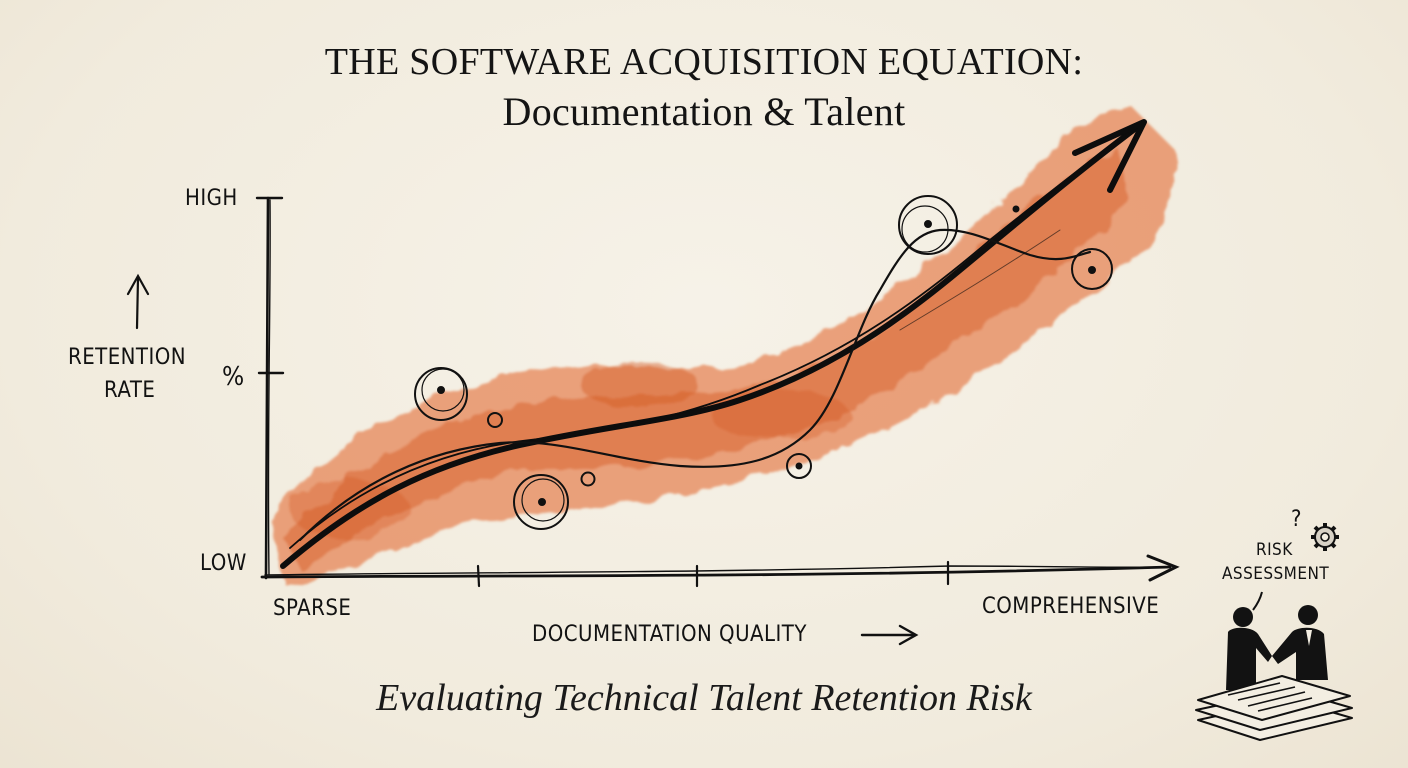 This screenshot has height=768, width=1408. I want to click on x-axis-arrow-icon, so click(889, 635).